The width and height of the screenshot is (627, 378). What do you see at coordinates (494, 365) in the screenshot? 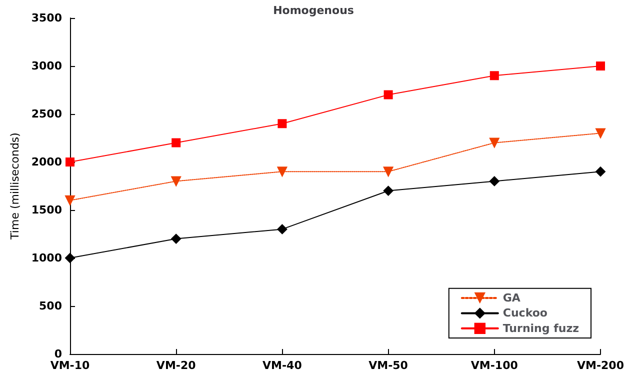
I see `x-tick-label: VM-100` at bounding box center [494, 365].